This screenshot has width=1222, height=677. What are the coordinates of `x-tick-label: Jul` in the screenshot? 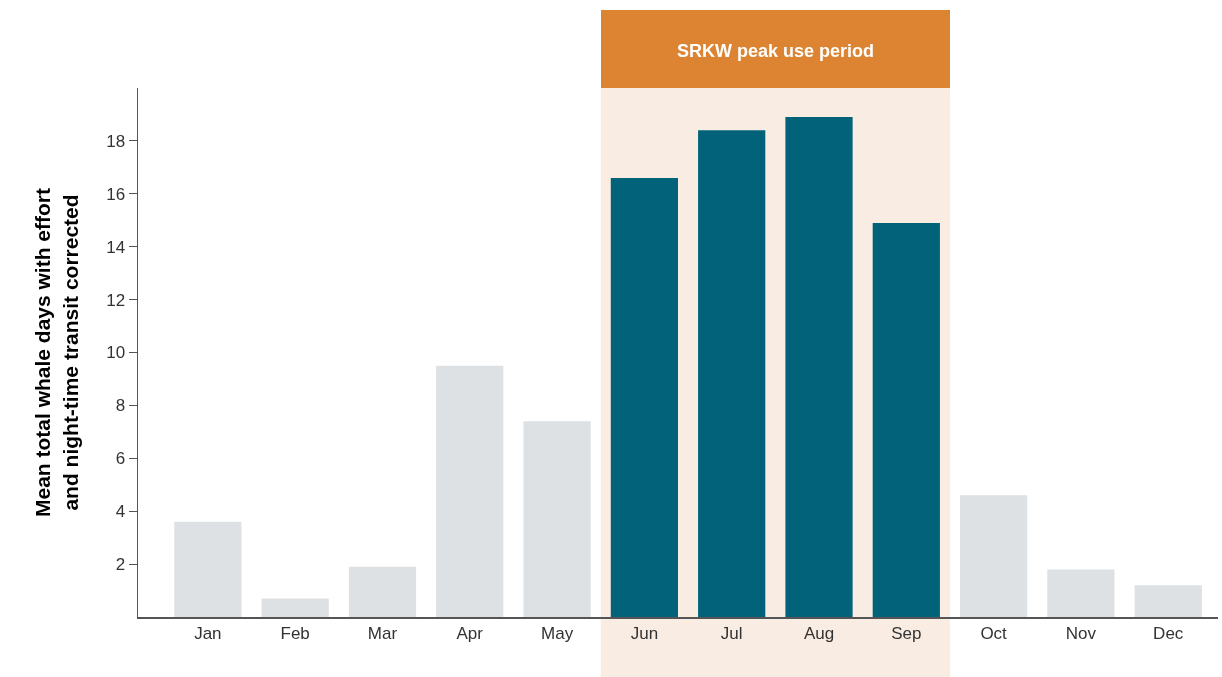 It's located at (731, 633).